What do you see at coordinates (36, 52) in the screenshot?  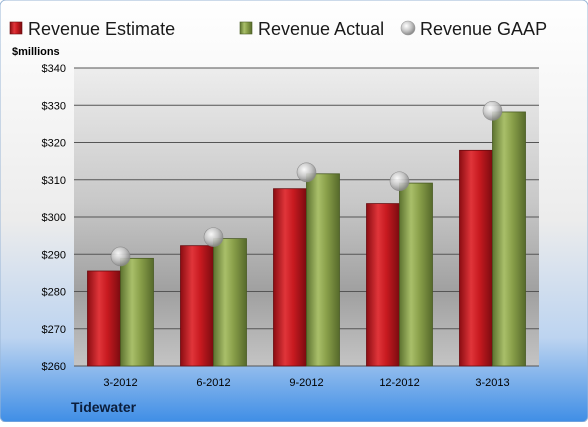 I see `unit-label: $millions` at bounding box center [36, 52].